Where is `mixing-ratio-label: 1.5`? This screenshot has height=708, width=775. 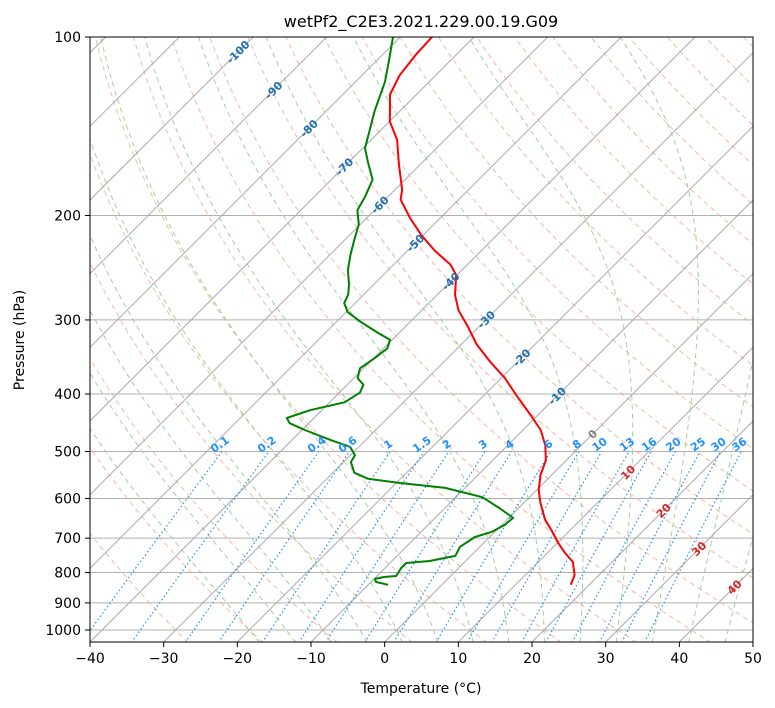 mixing-ratio-label: 1.5 is located at coordinates (421, 445).